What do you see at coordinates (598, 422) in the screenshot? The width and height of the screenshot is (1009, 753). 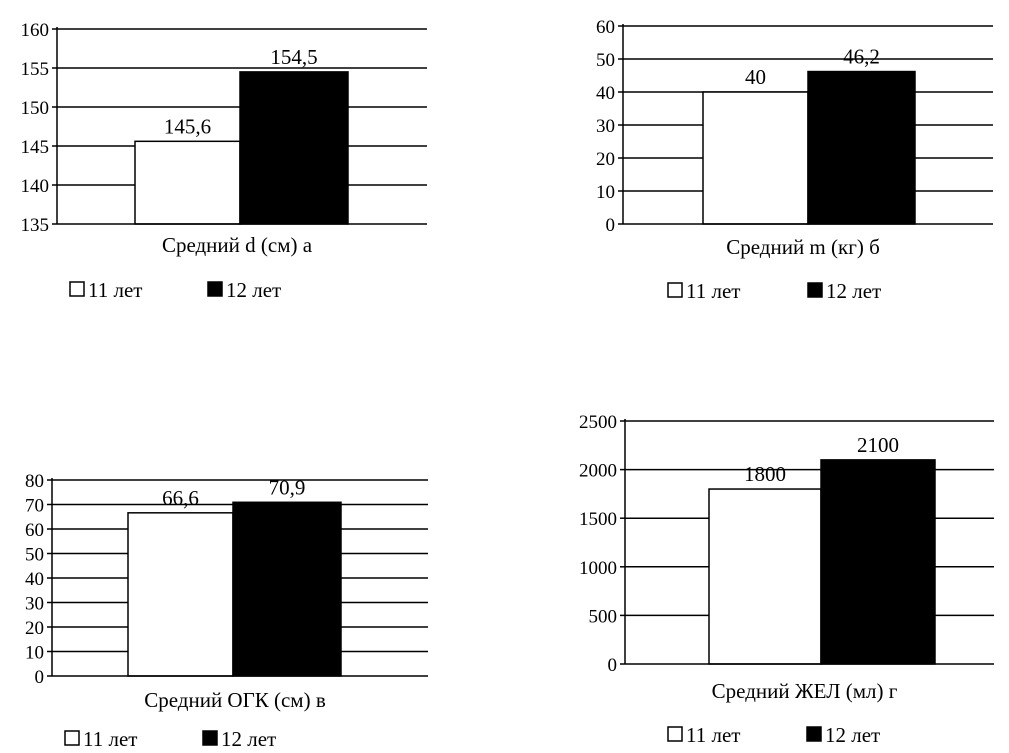 I see `y-tick-label: 2500` at bounding box center [598, 422].